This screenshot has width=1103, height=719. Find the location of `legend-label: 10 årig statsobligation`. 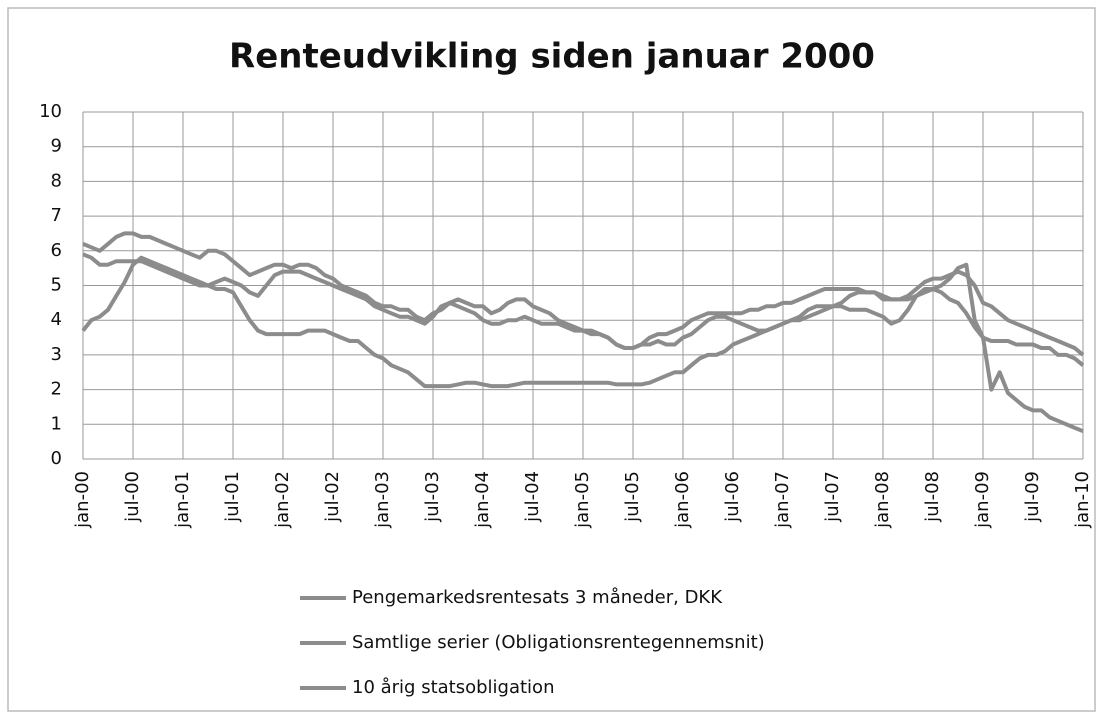

legend-label: 10 årig statsobligation is located at coordinates (453, 687).